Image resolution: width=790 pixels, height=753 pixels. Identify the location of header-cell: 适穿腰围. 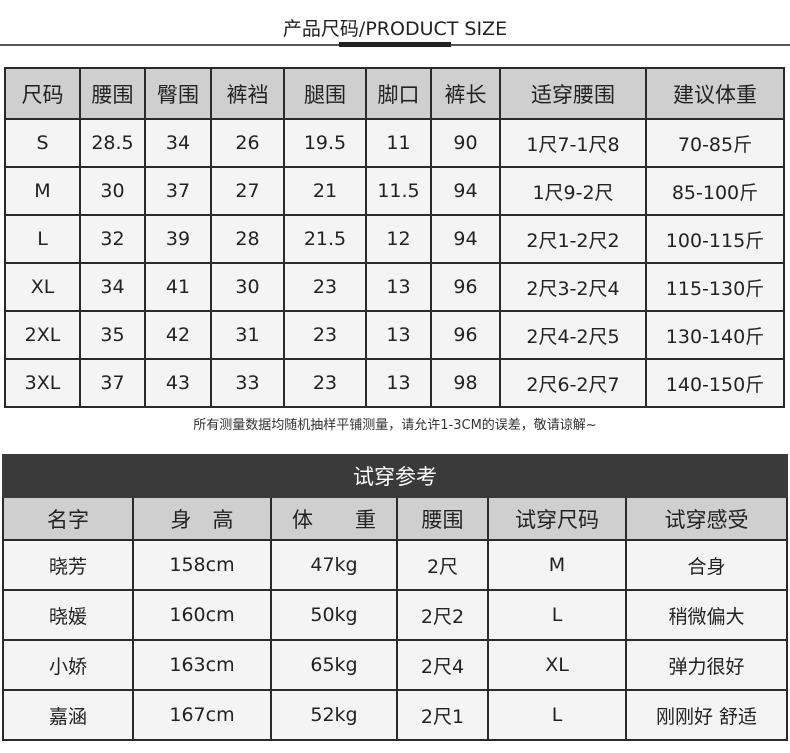
(573, 93).